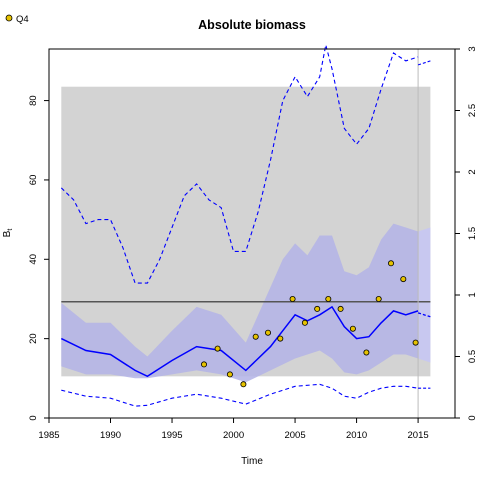 This screenshot has width=480, height=480. What do you see at coordinates (472, 48) in the screenshot?
I see `y2-tick-label: 3` at bounding box center [472, 48].